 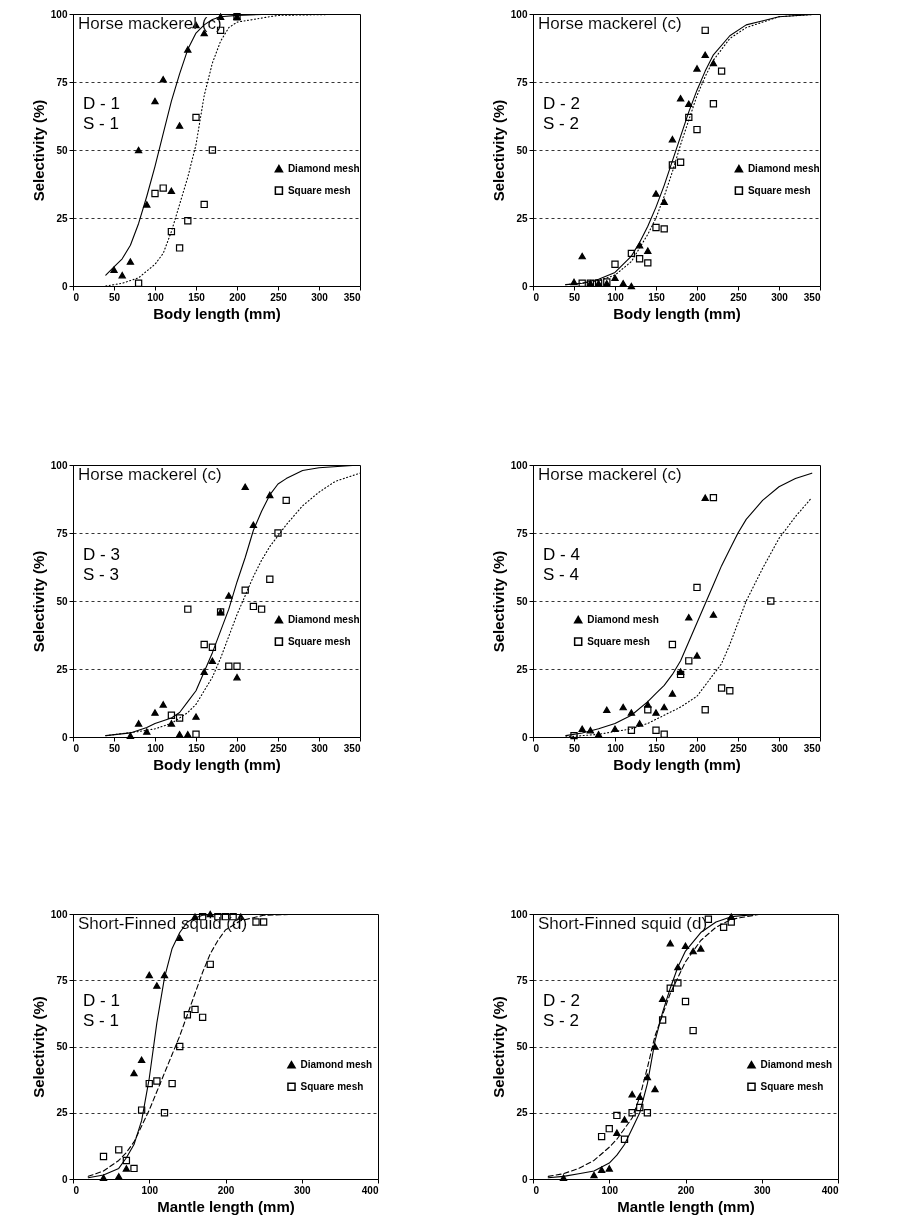 What do you see at coordinates (101, 575) in the screenshot?
I see `annotation: S - 3` at bounding box center [101, 575].